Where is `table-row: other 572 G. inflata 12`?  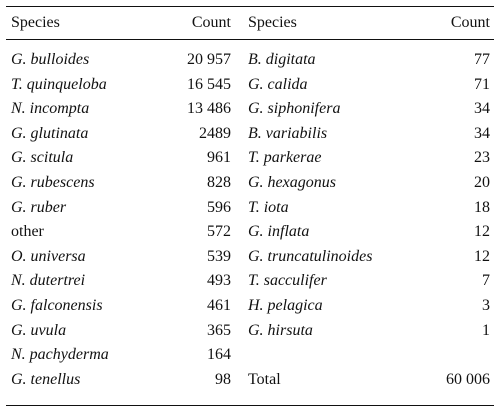 table-row: other 572 G. inflata 12 is located at coordinates (250, 232).